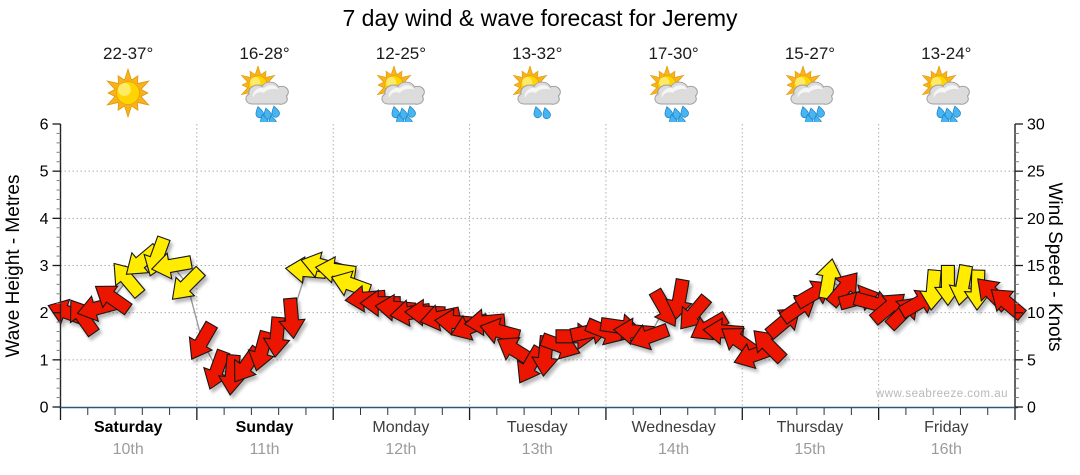 The width and height of the screenshot is (1080, 475). I want to click on day-name-label: Friday, so click(946, 427).